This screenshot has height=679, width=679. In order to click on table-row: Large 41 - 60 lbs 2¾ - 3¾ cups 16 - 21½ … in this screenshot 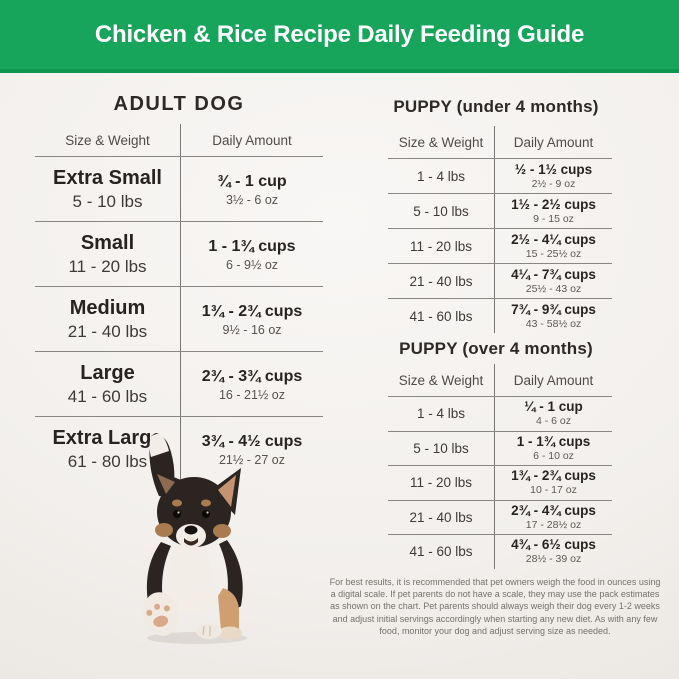, I will do `click(179, 383)`.